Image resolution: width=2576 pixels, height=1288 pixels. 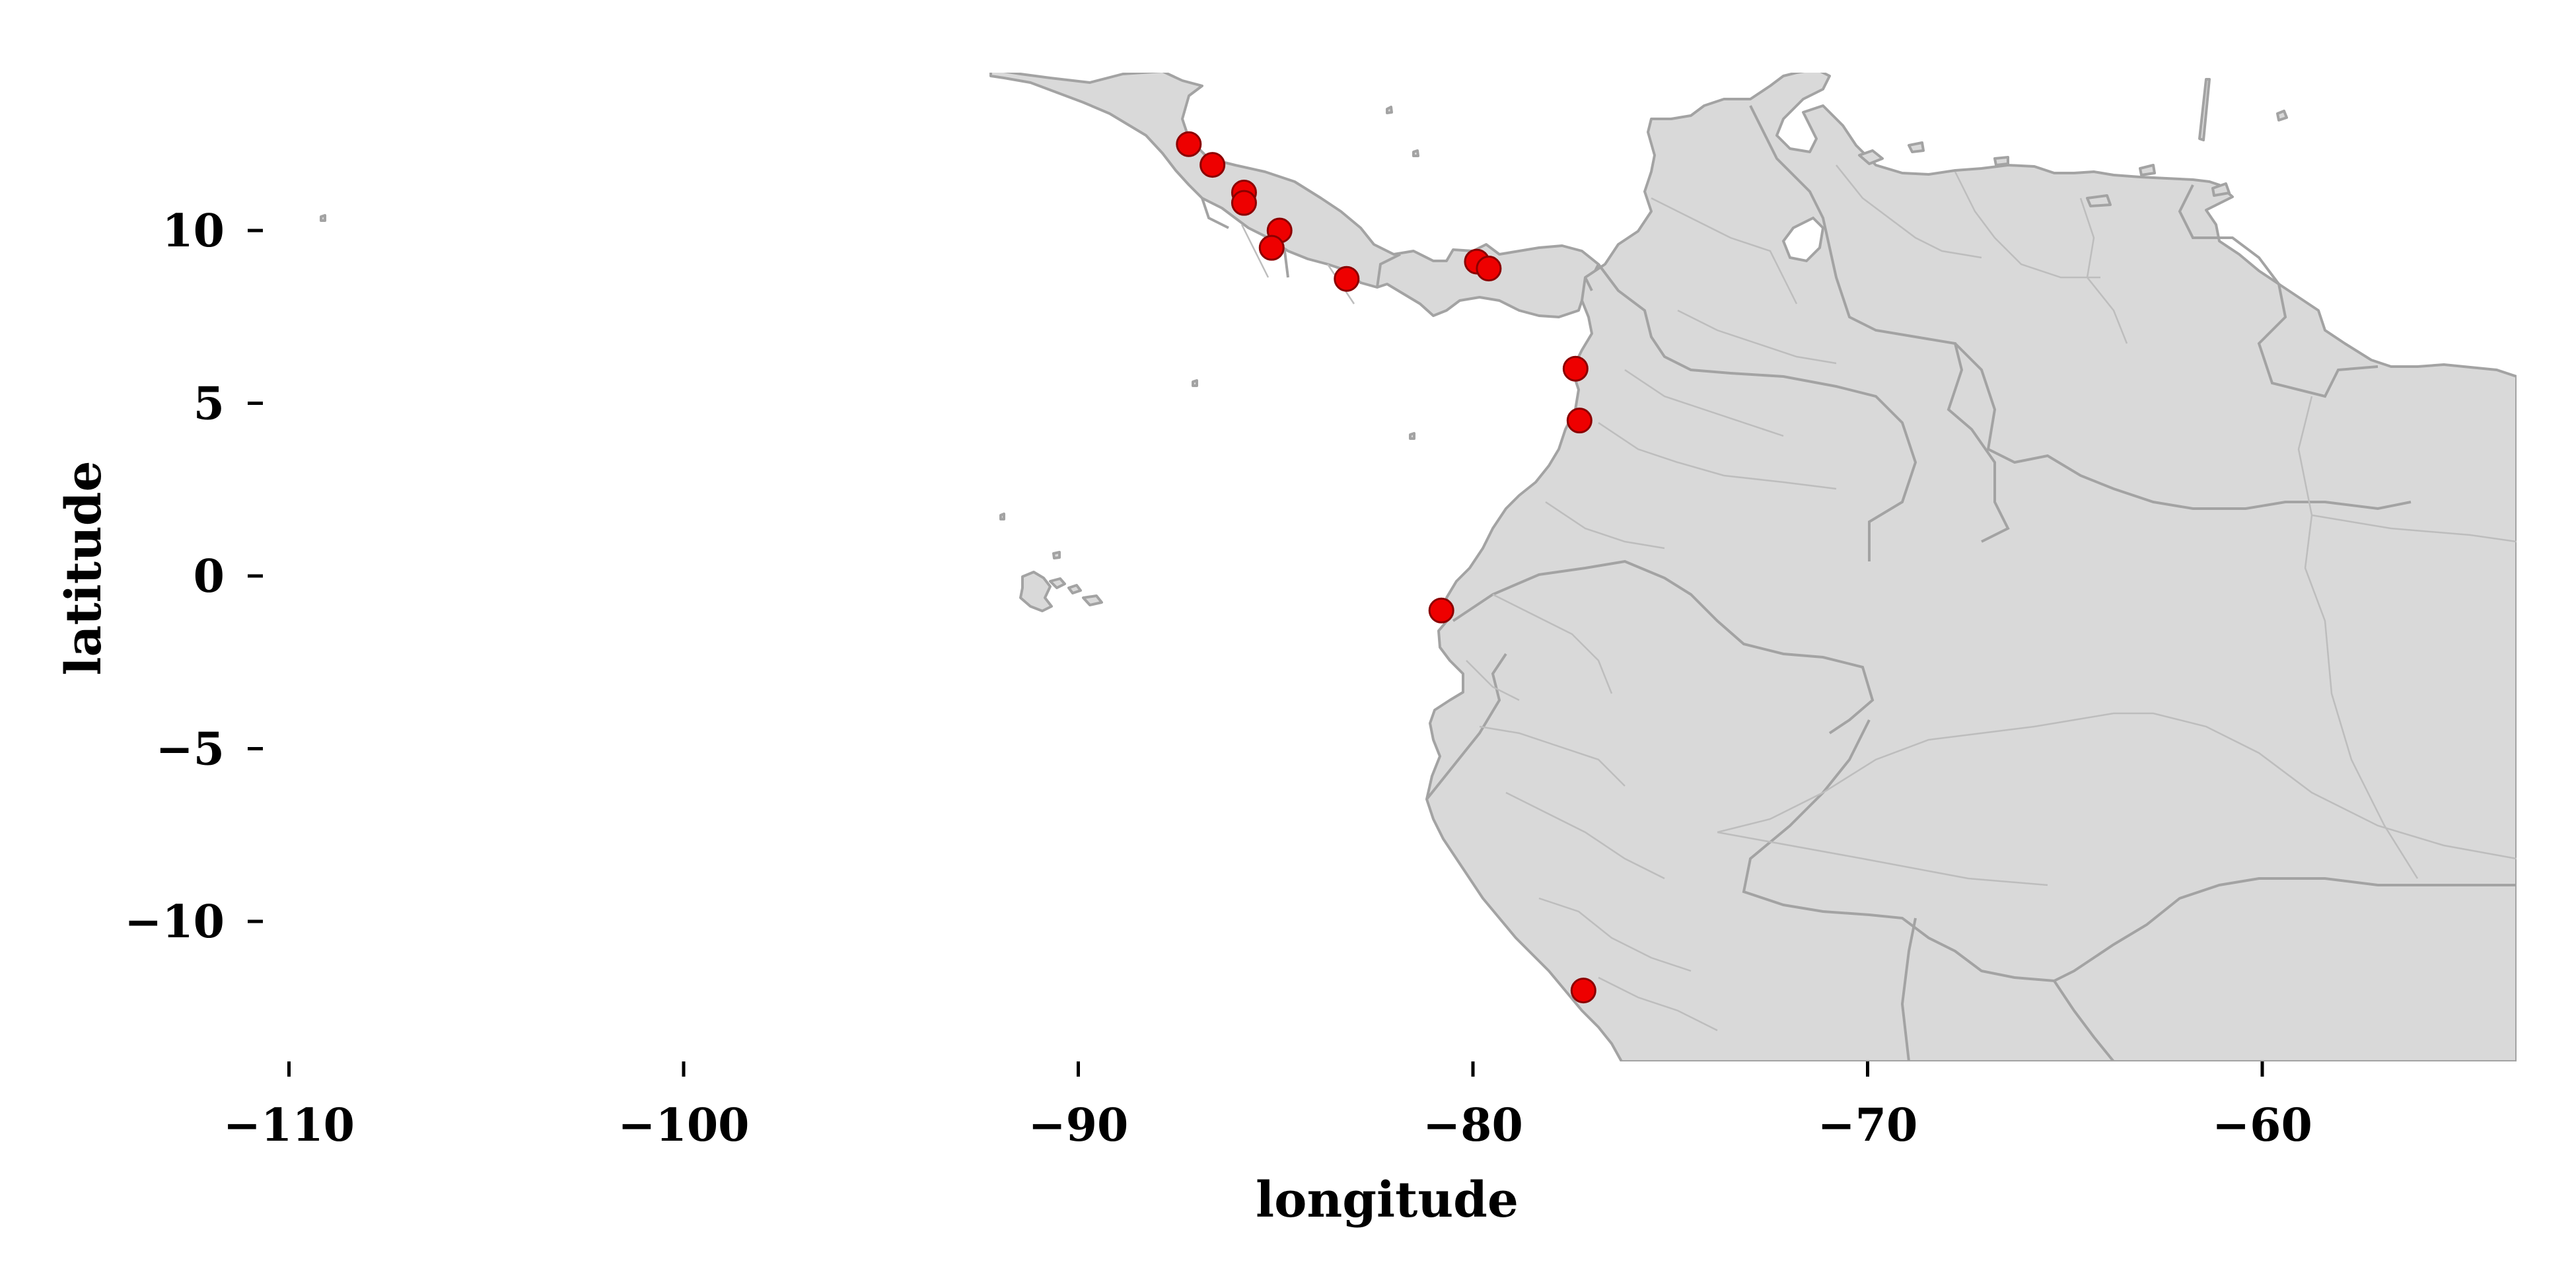 What do you see at coordinates (1267, 1106) in the screenshot?
I see `x-axis: −110 −100 −90 −80 −70 −60` at bounding box center [1267, 1106].